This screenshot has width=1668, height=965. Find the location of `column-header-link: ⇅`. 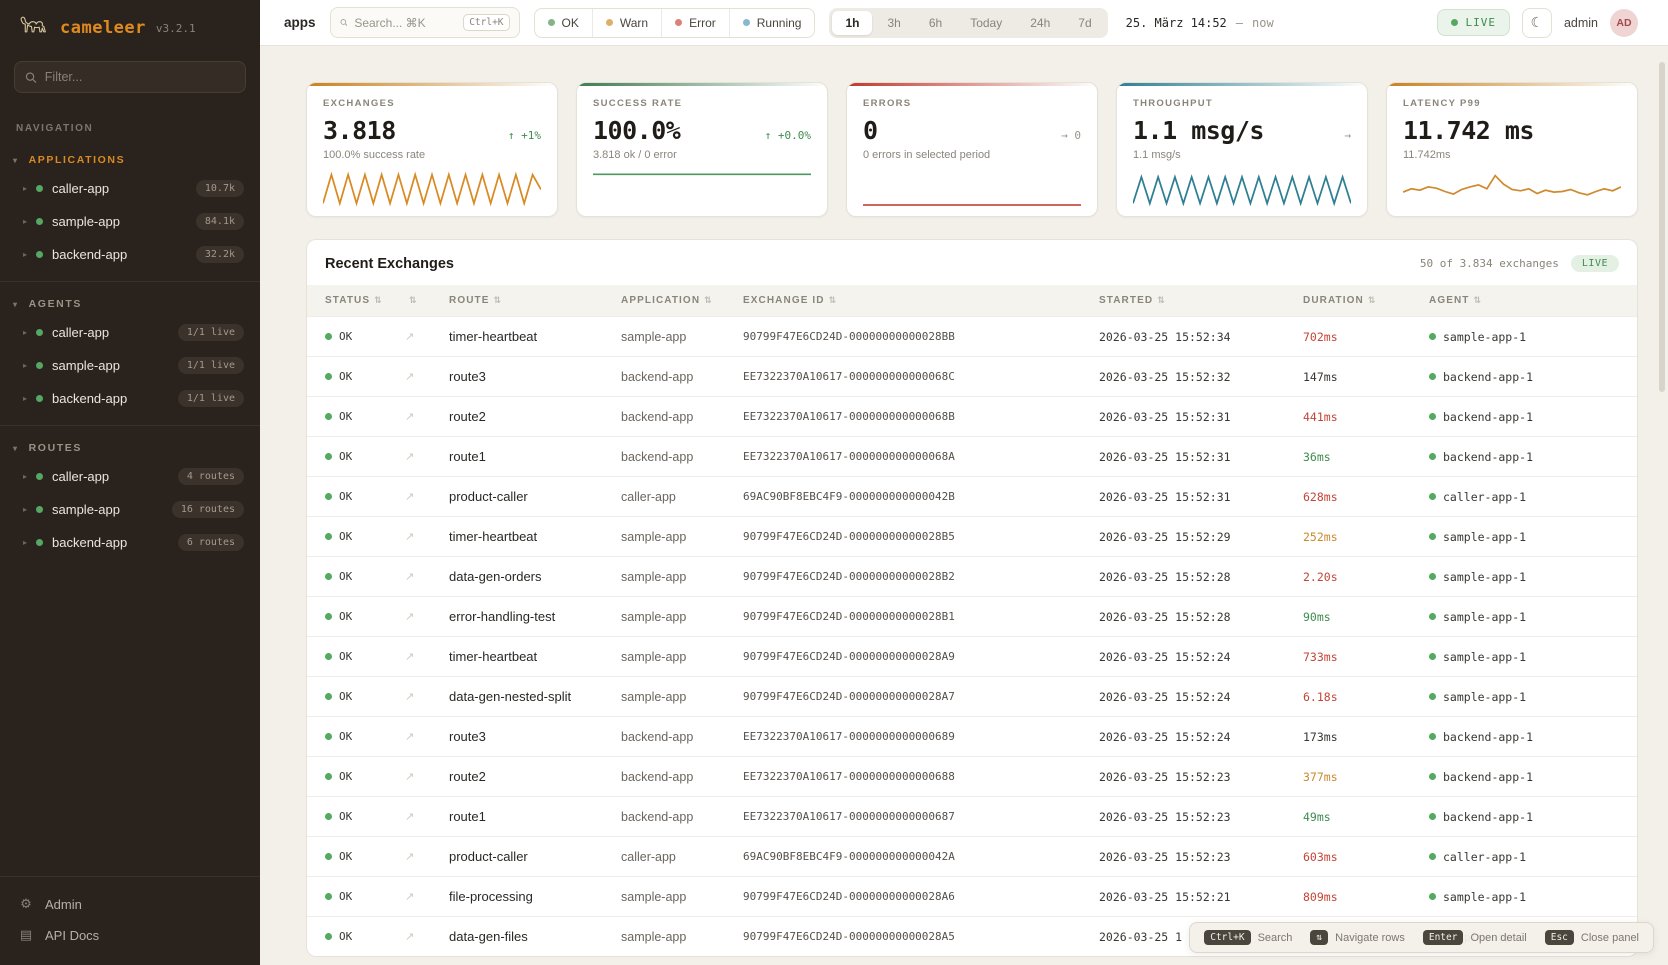

column-header-link: ⇅ is located at coordinates (417, 301).